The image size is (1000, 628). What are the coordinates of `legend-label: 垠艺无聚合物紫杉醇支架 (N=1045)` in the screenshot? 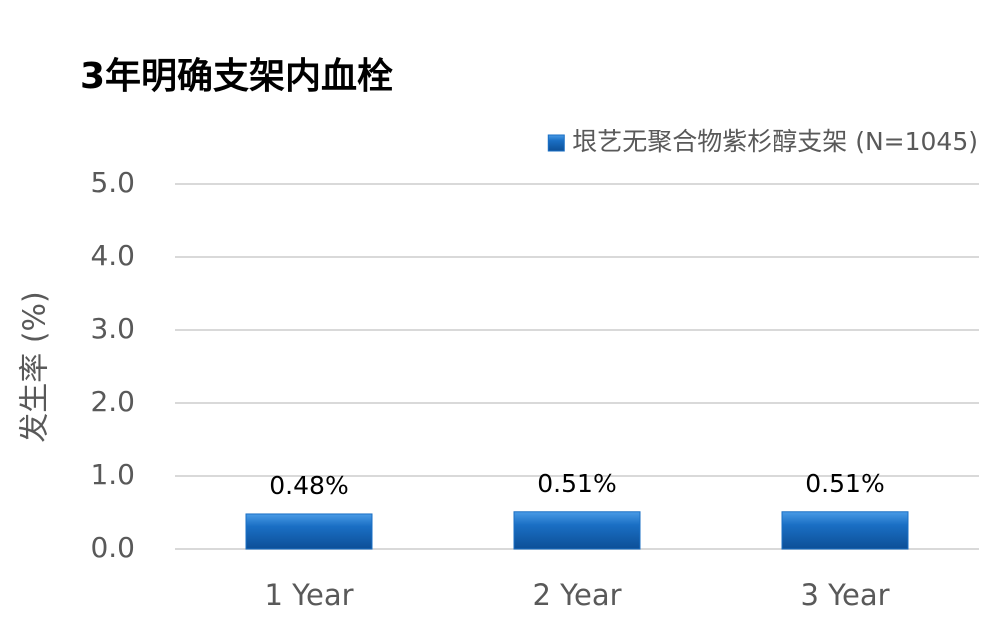 It's located at (775, 141).